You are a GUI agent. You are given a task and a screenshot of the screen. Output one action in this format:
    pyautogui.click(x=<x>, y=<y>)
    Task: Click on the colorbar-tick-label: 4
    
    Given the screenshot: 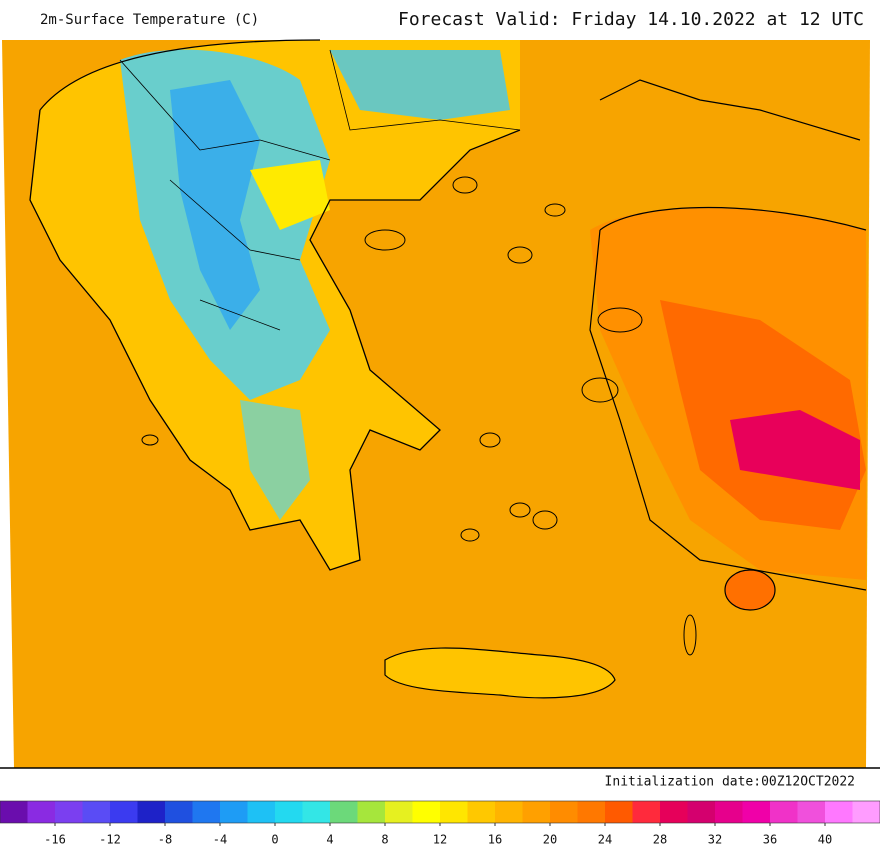 What is the action you would take?
    pyautogui.click(x=329, y=840)
    